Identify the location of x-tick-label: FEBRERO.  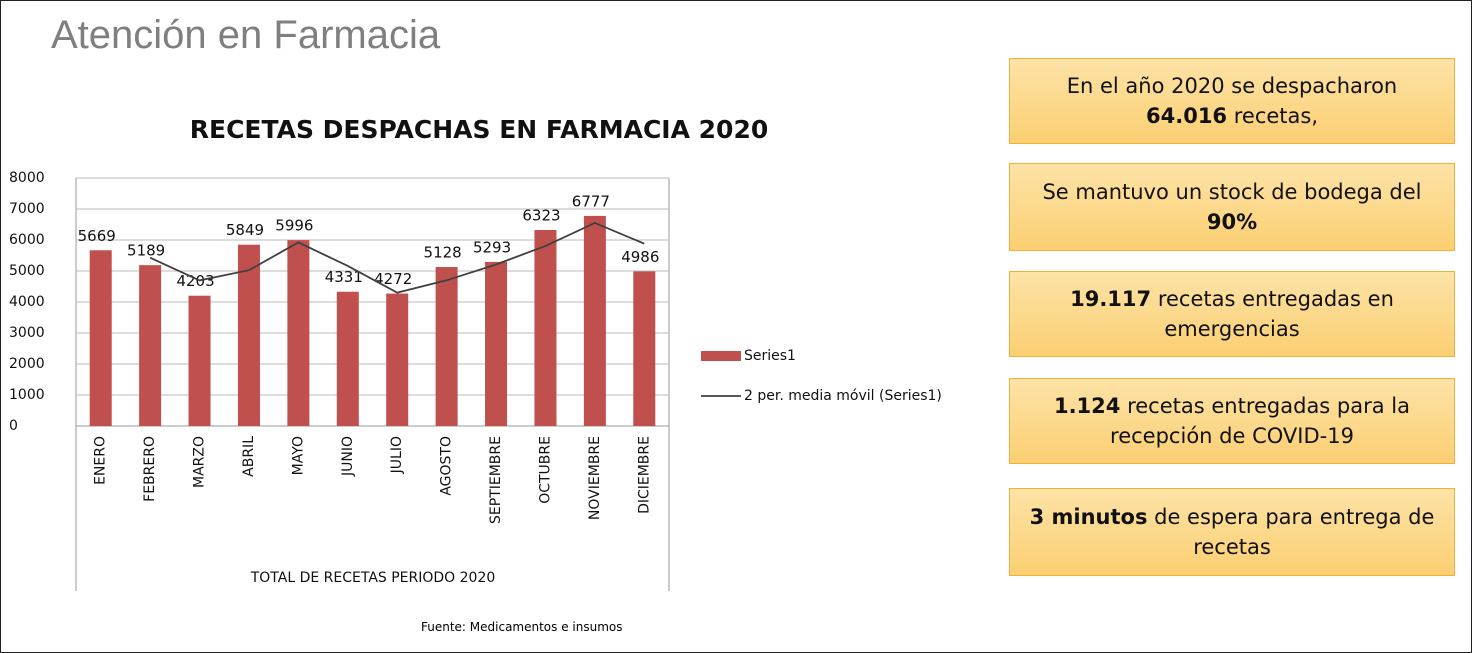
(150, 469).